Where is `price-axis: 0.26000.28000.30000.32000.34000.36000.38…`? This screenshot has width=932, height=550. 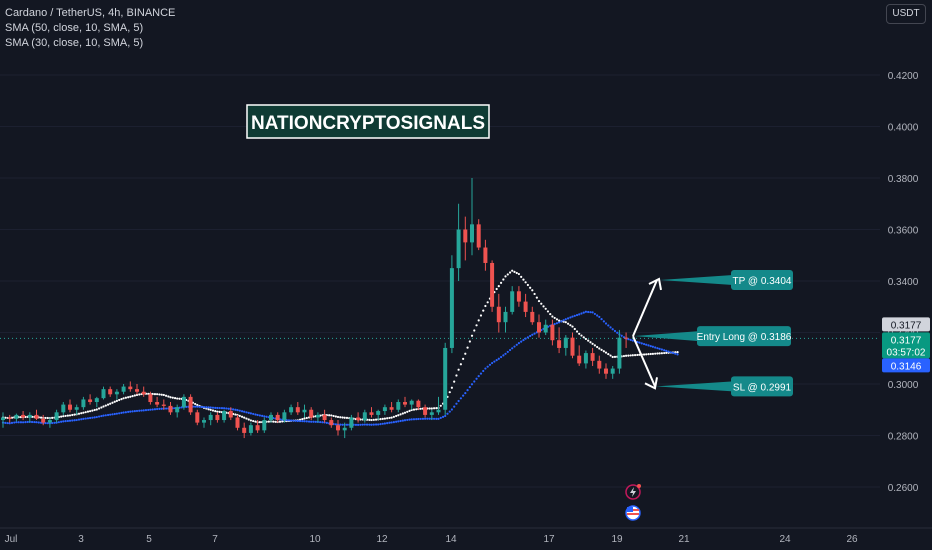
price-axis: 0.26000.28000.30000.32000.34000.36000.38… is located at coordinates (906, 264).